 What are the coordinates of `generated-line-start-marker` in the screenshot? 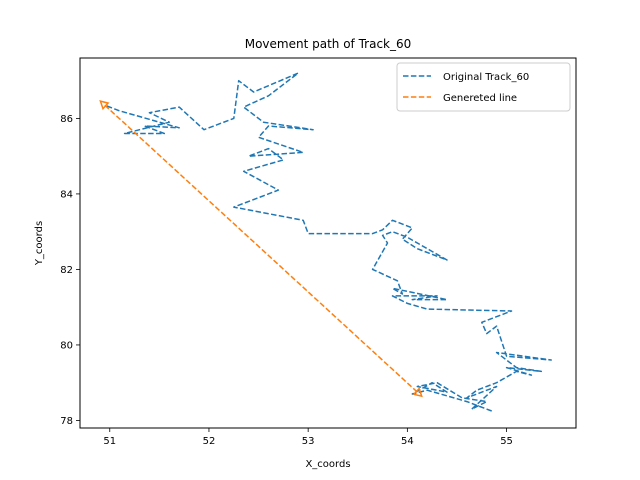 It's located at (104, 105).